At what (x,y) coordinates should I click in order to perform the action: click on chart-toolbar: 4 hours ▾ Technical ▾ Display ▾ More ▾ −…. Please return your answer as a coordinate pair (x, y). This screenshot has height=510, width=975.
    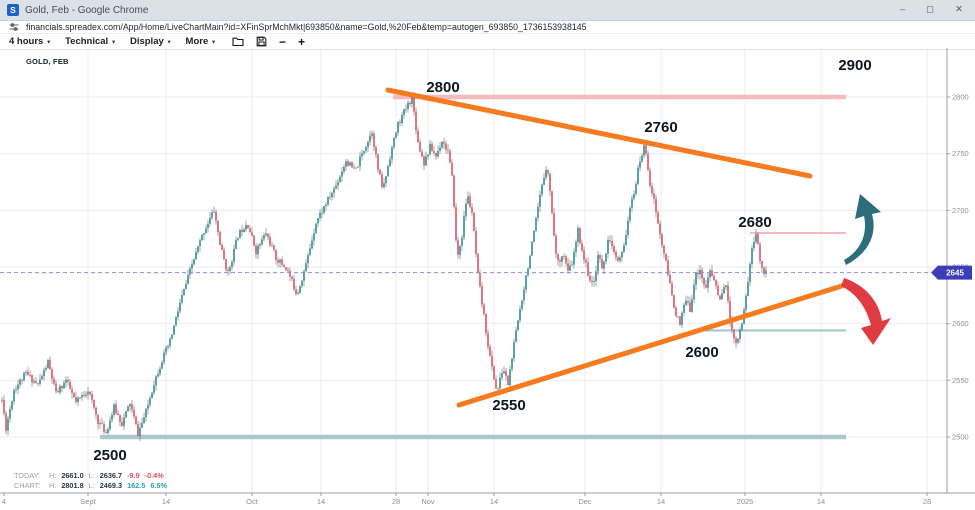
    Looking at the image, I should click on (487, 42).